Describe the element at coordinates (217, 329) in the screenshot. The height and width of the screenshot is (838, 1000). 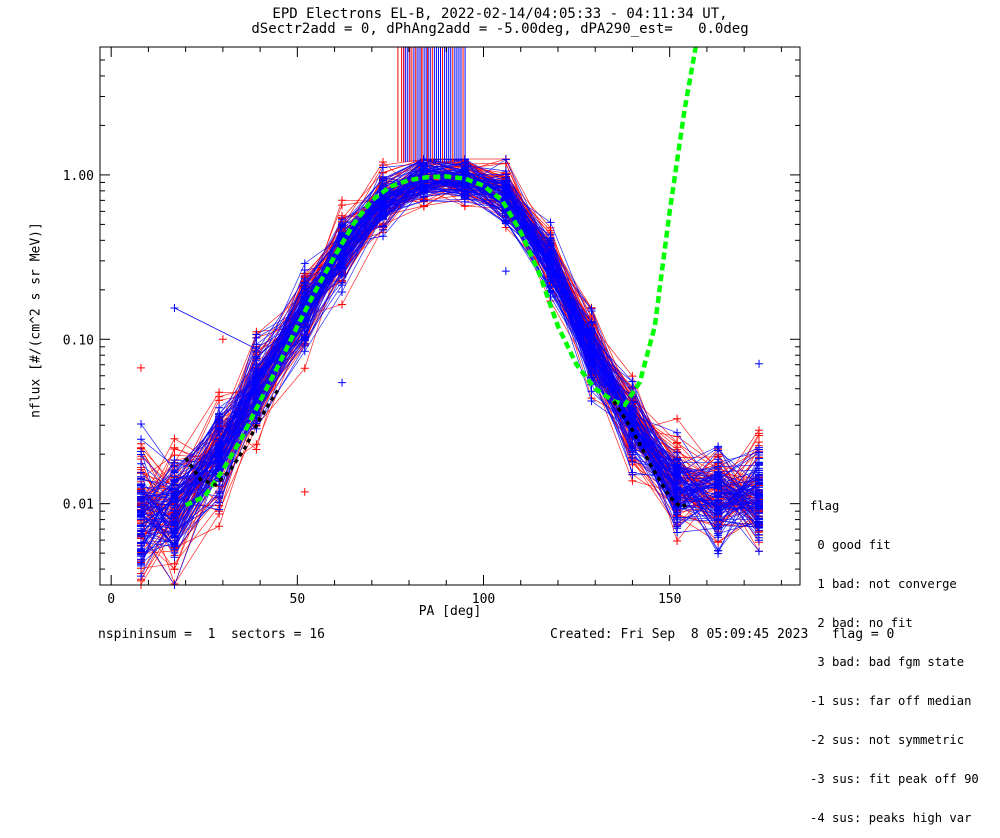
I see `outlier-line` at that location.